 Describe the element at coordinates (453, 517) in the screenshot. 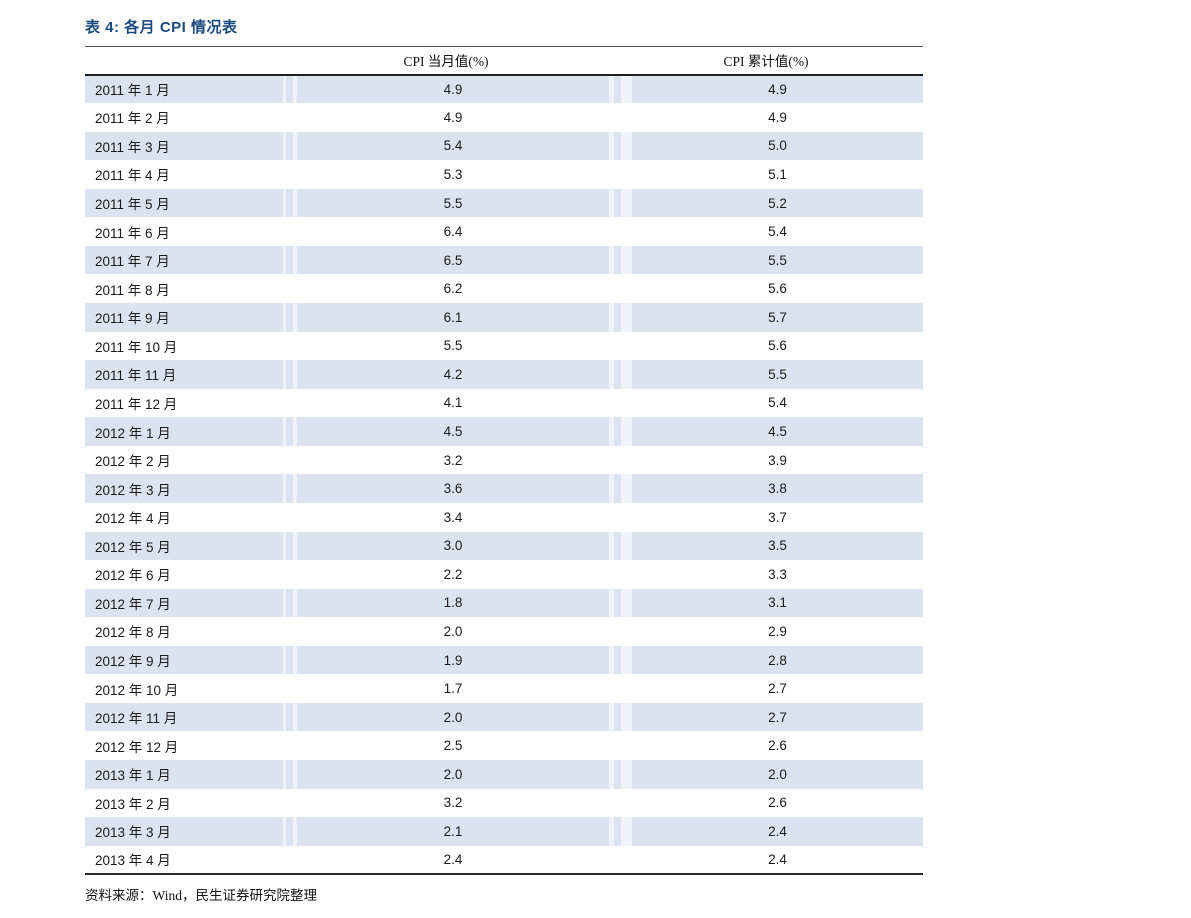

I see `cpi-current-cell: 3.4` at that location.